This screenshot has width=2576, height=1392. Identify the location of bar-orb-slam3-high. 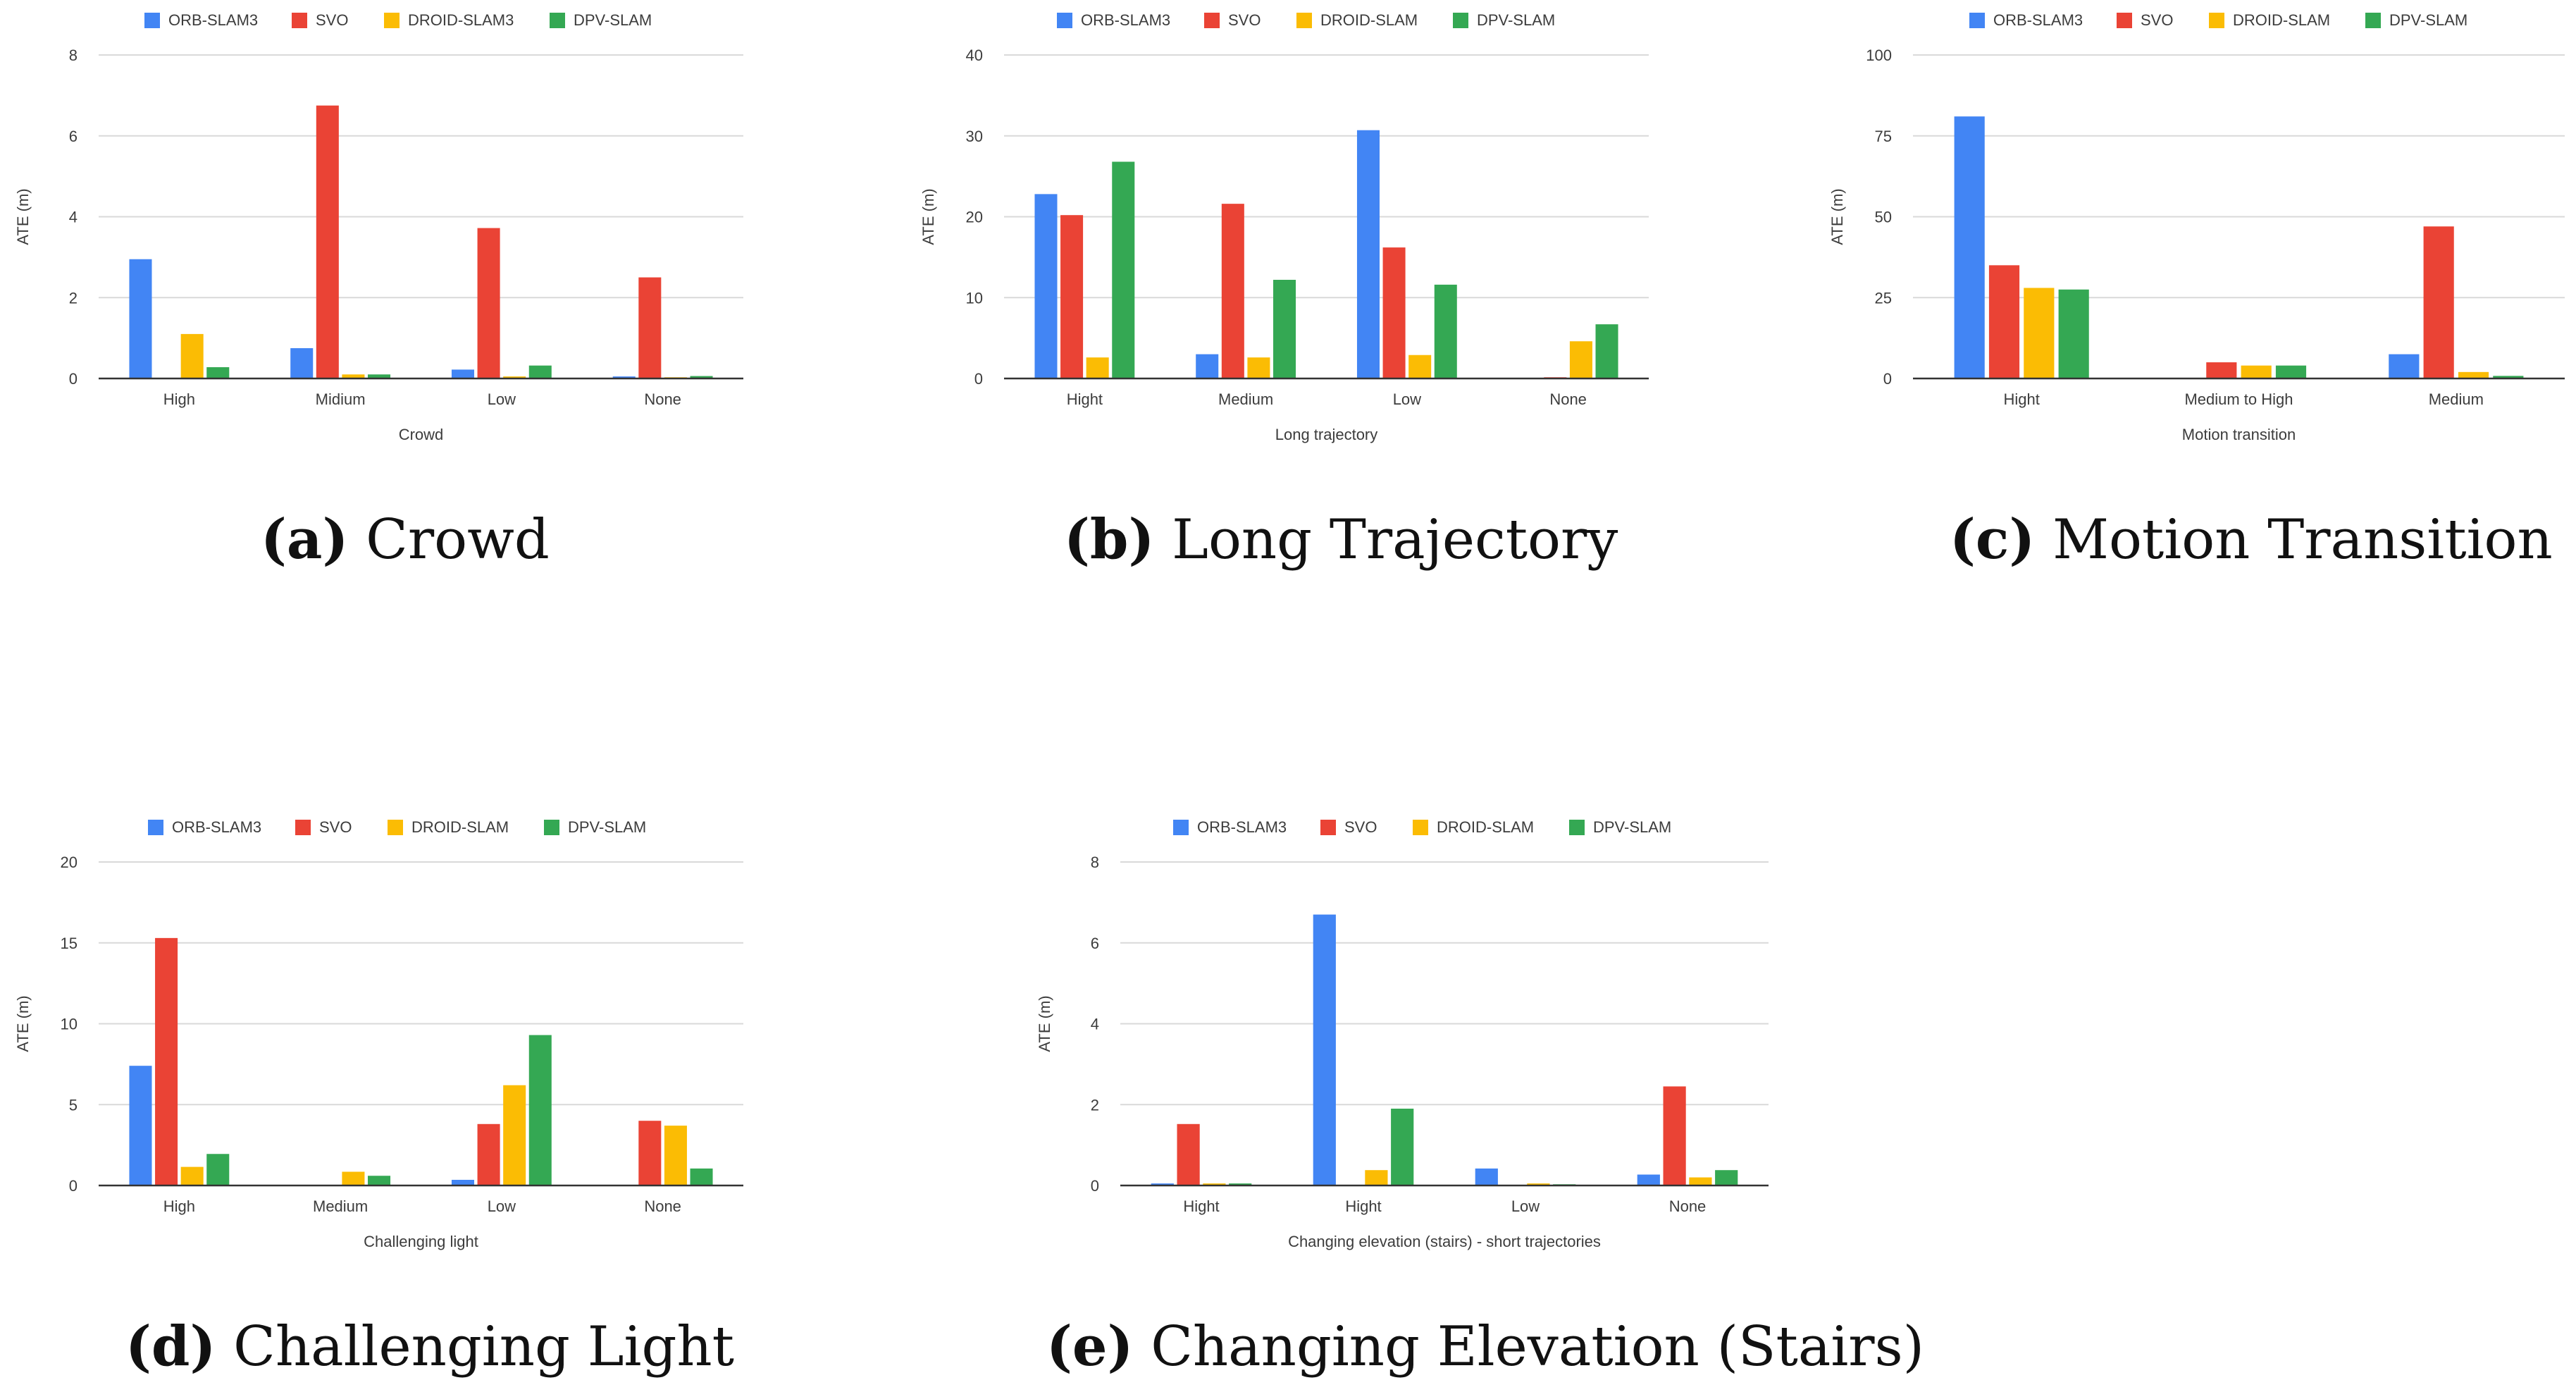
(140, 1125).